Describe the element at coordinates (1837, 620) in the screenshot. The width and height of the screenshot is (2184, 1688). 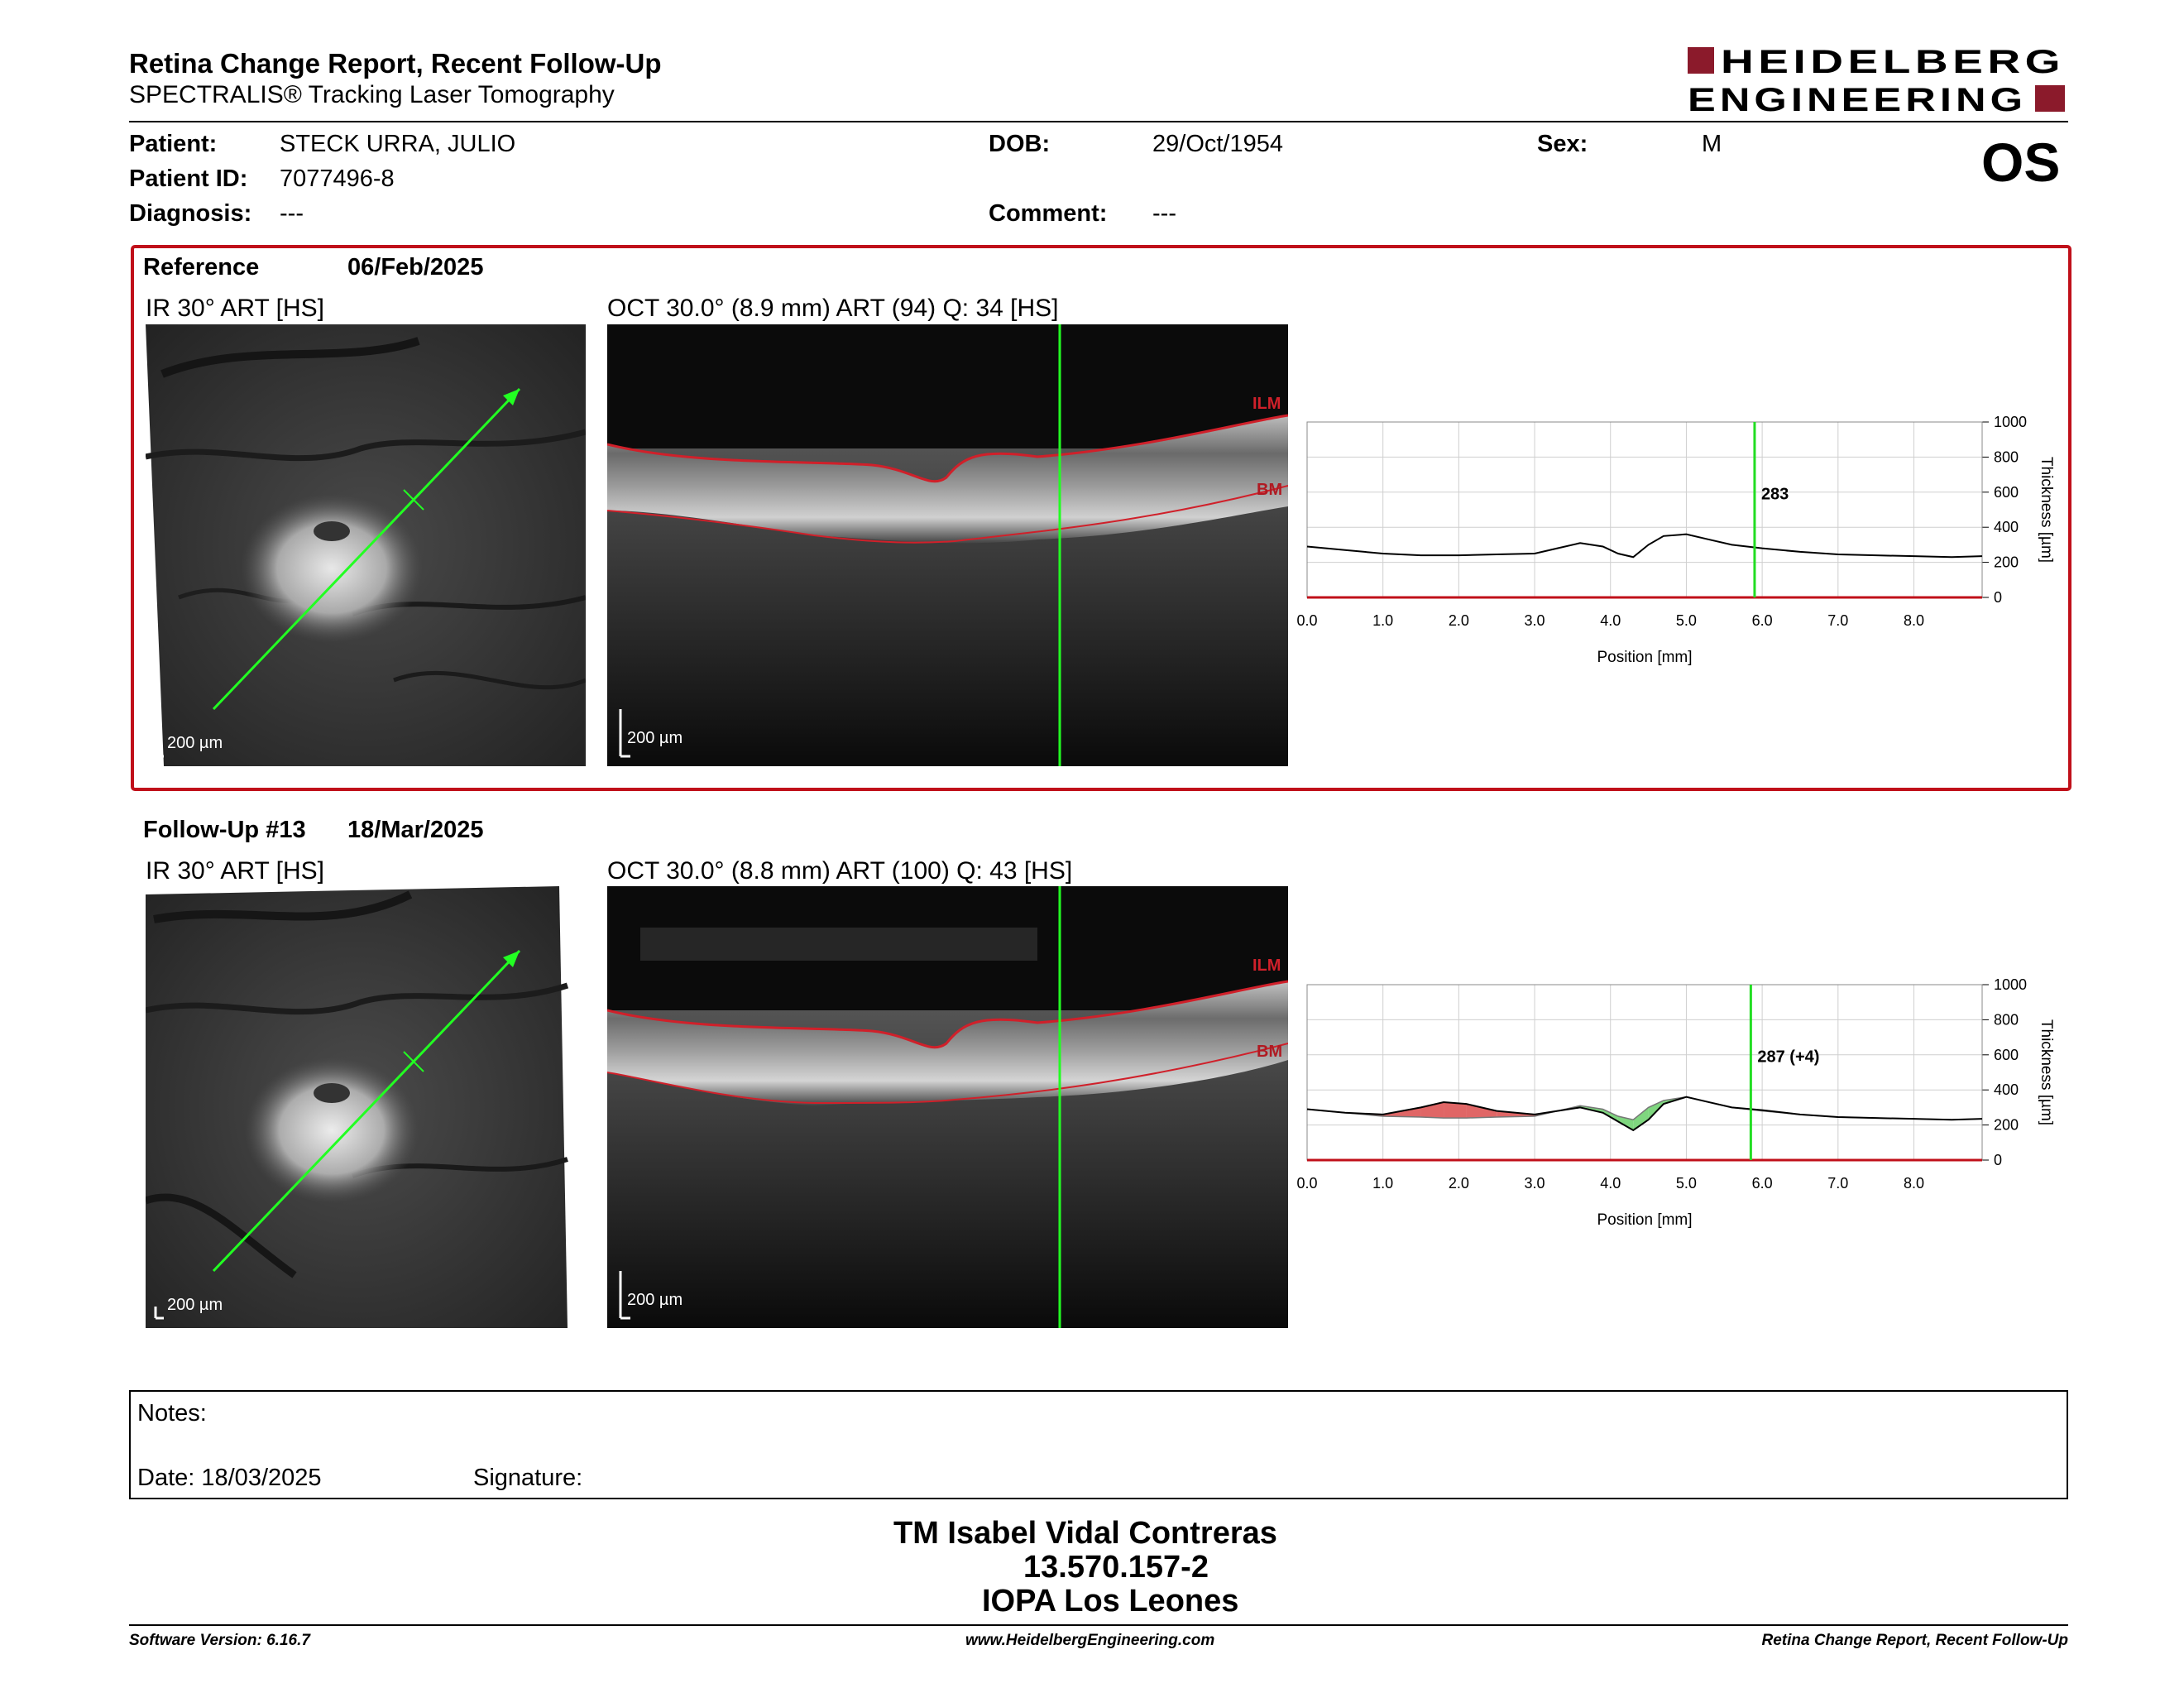
I see `reference-chart-x-tick-label: 7.0` at that location.